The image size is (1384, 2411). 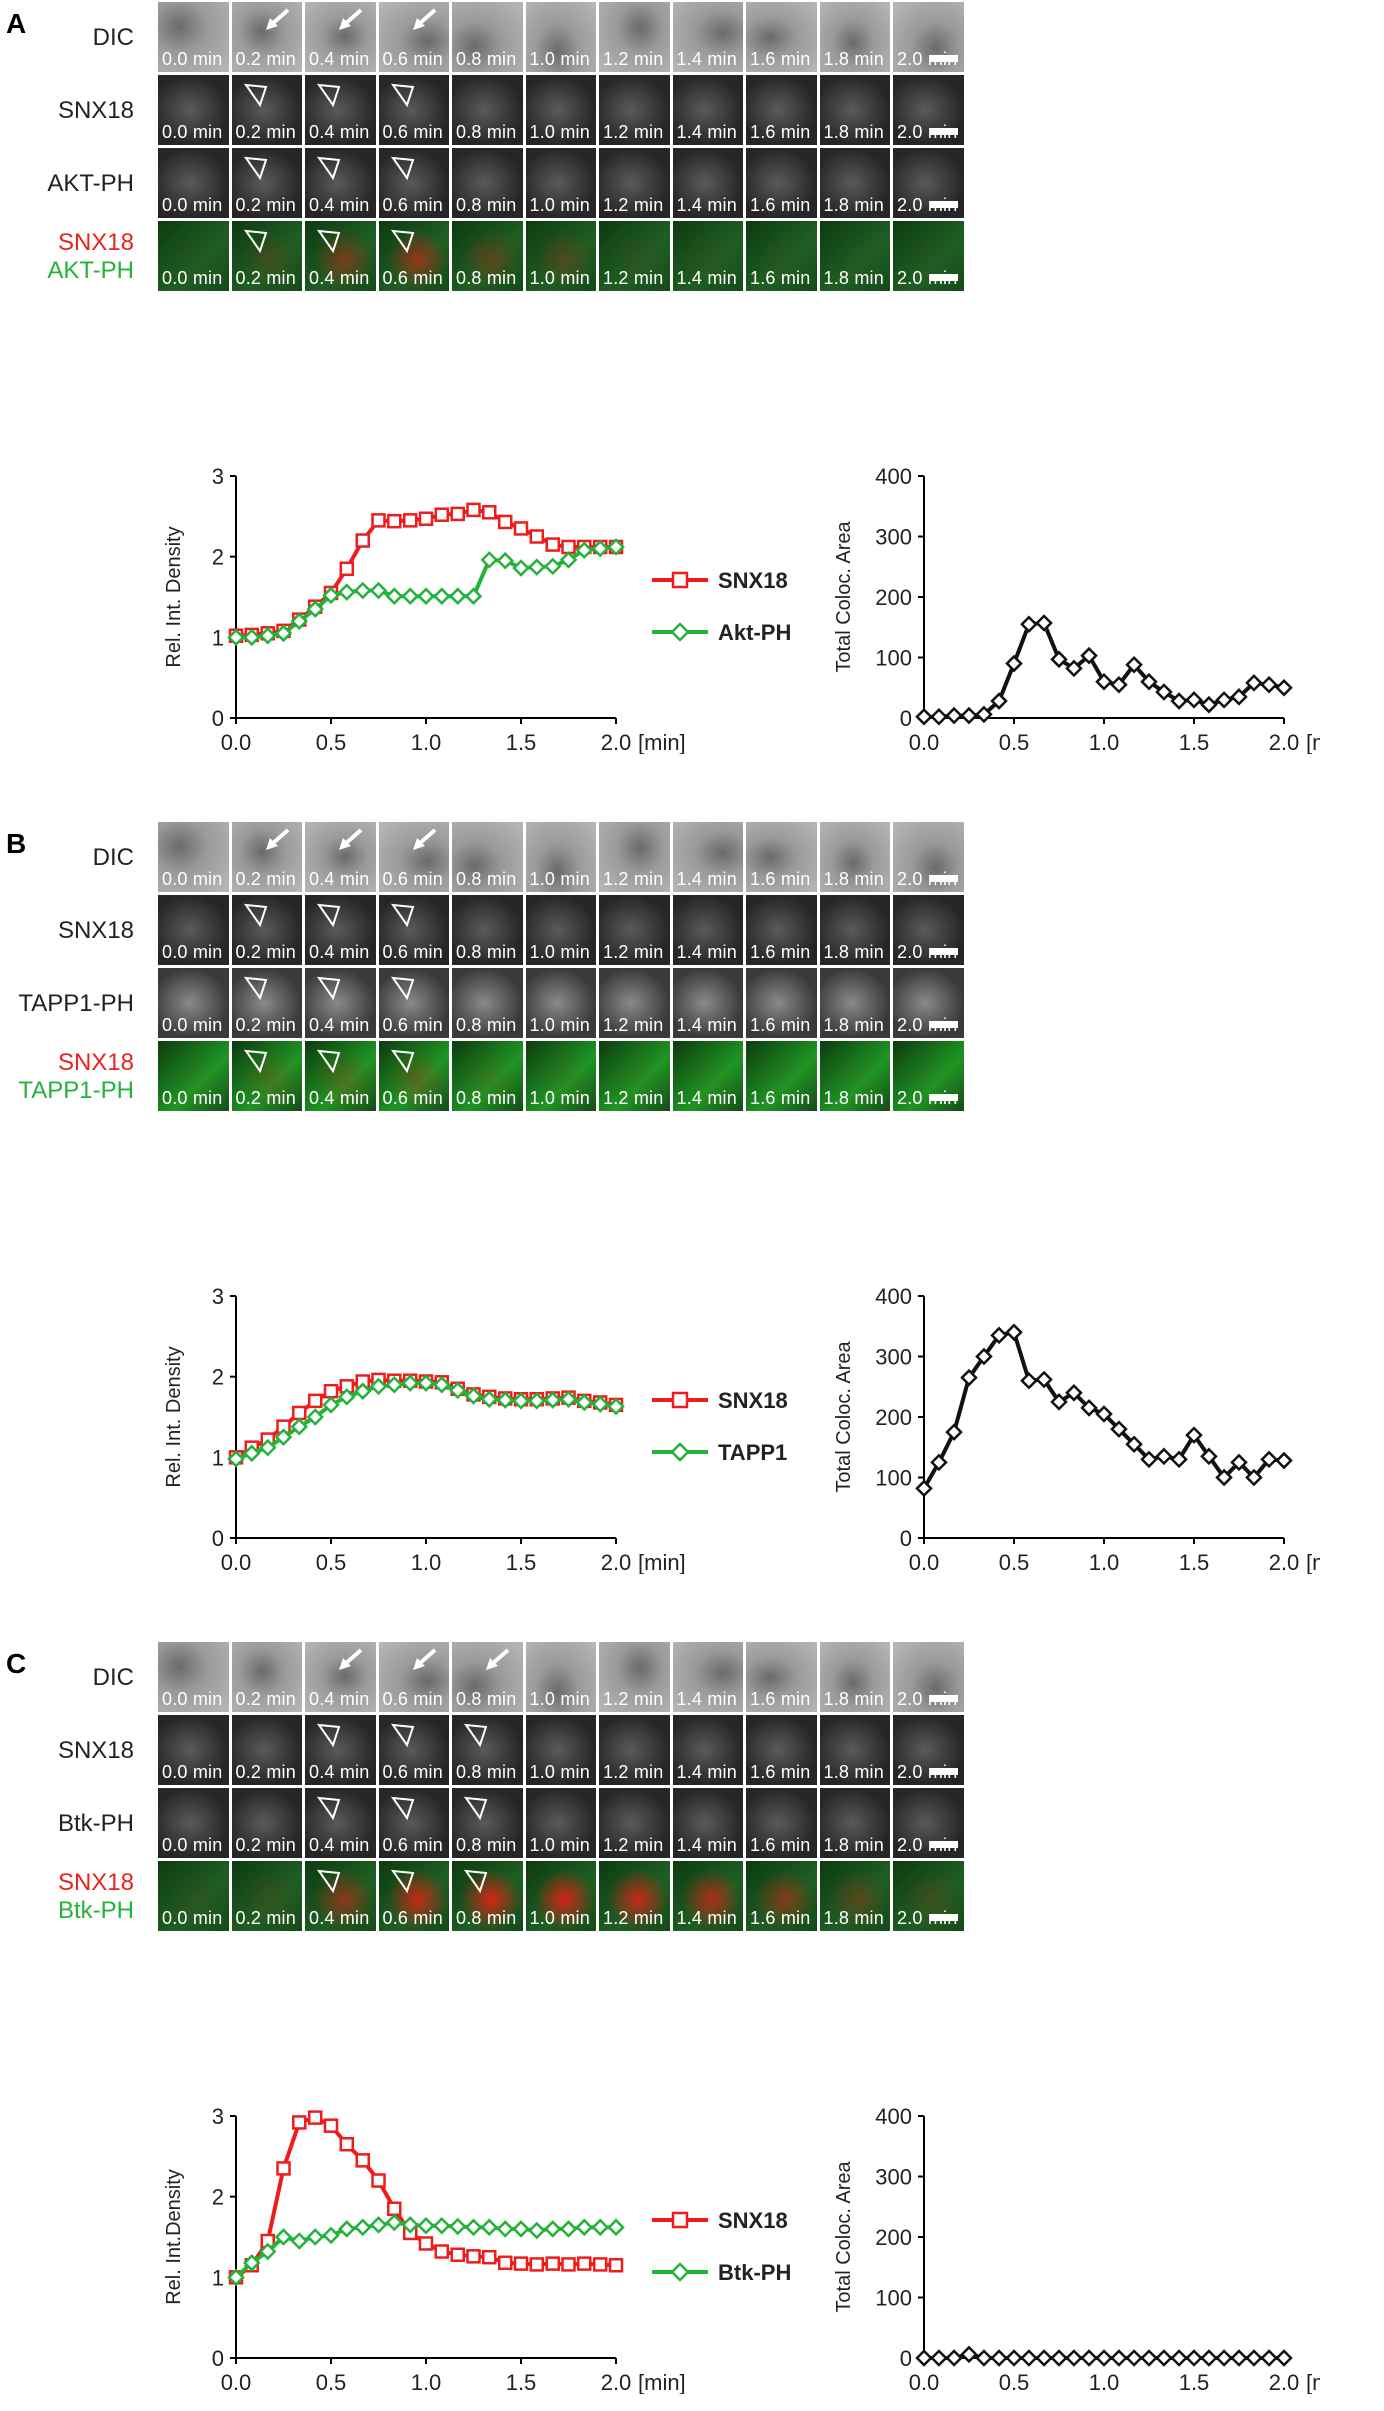 I want to click on scale-bar, so click(x=943, y=1844).